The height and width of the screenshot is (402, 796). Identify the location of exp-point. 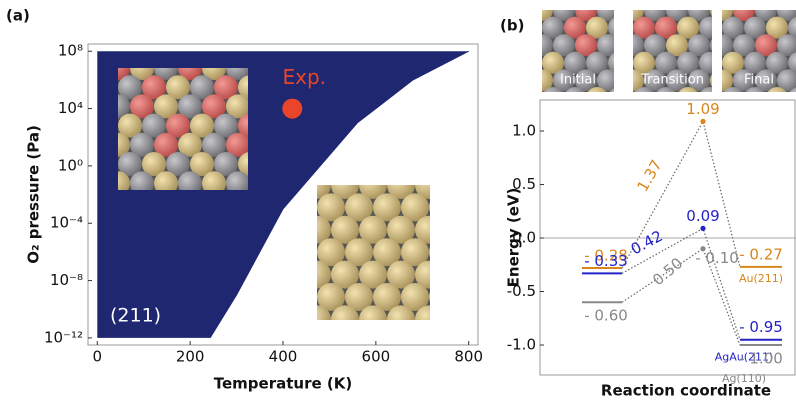
(292, 108).